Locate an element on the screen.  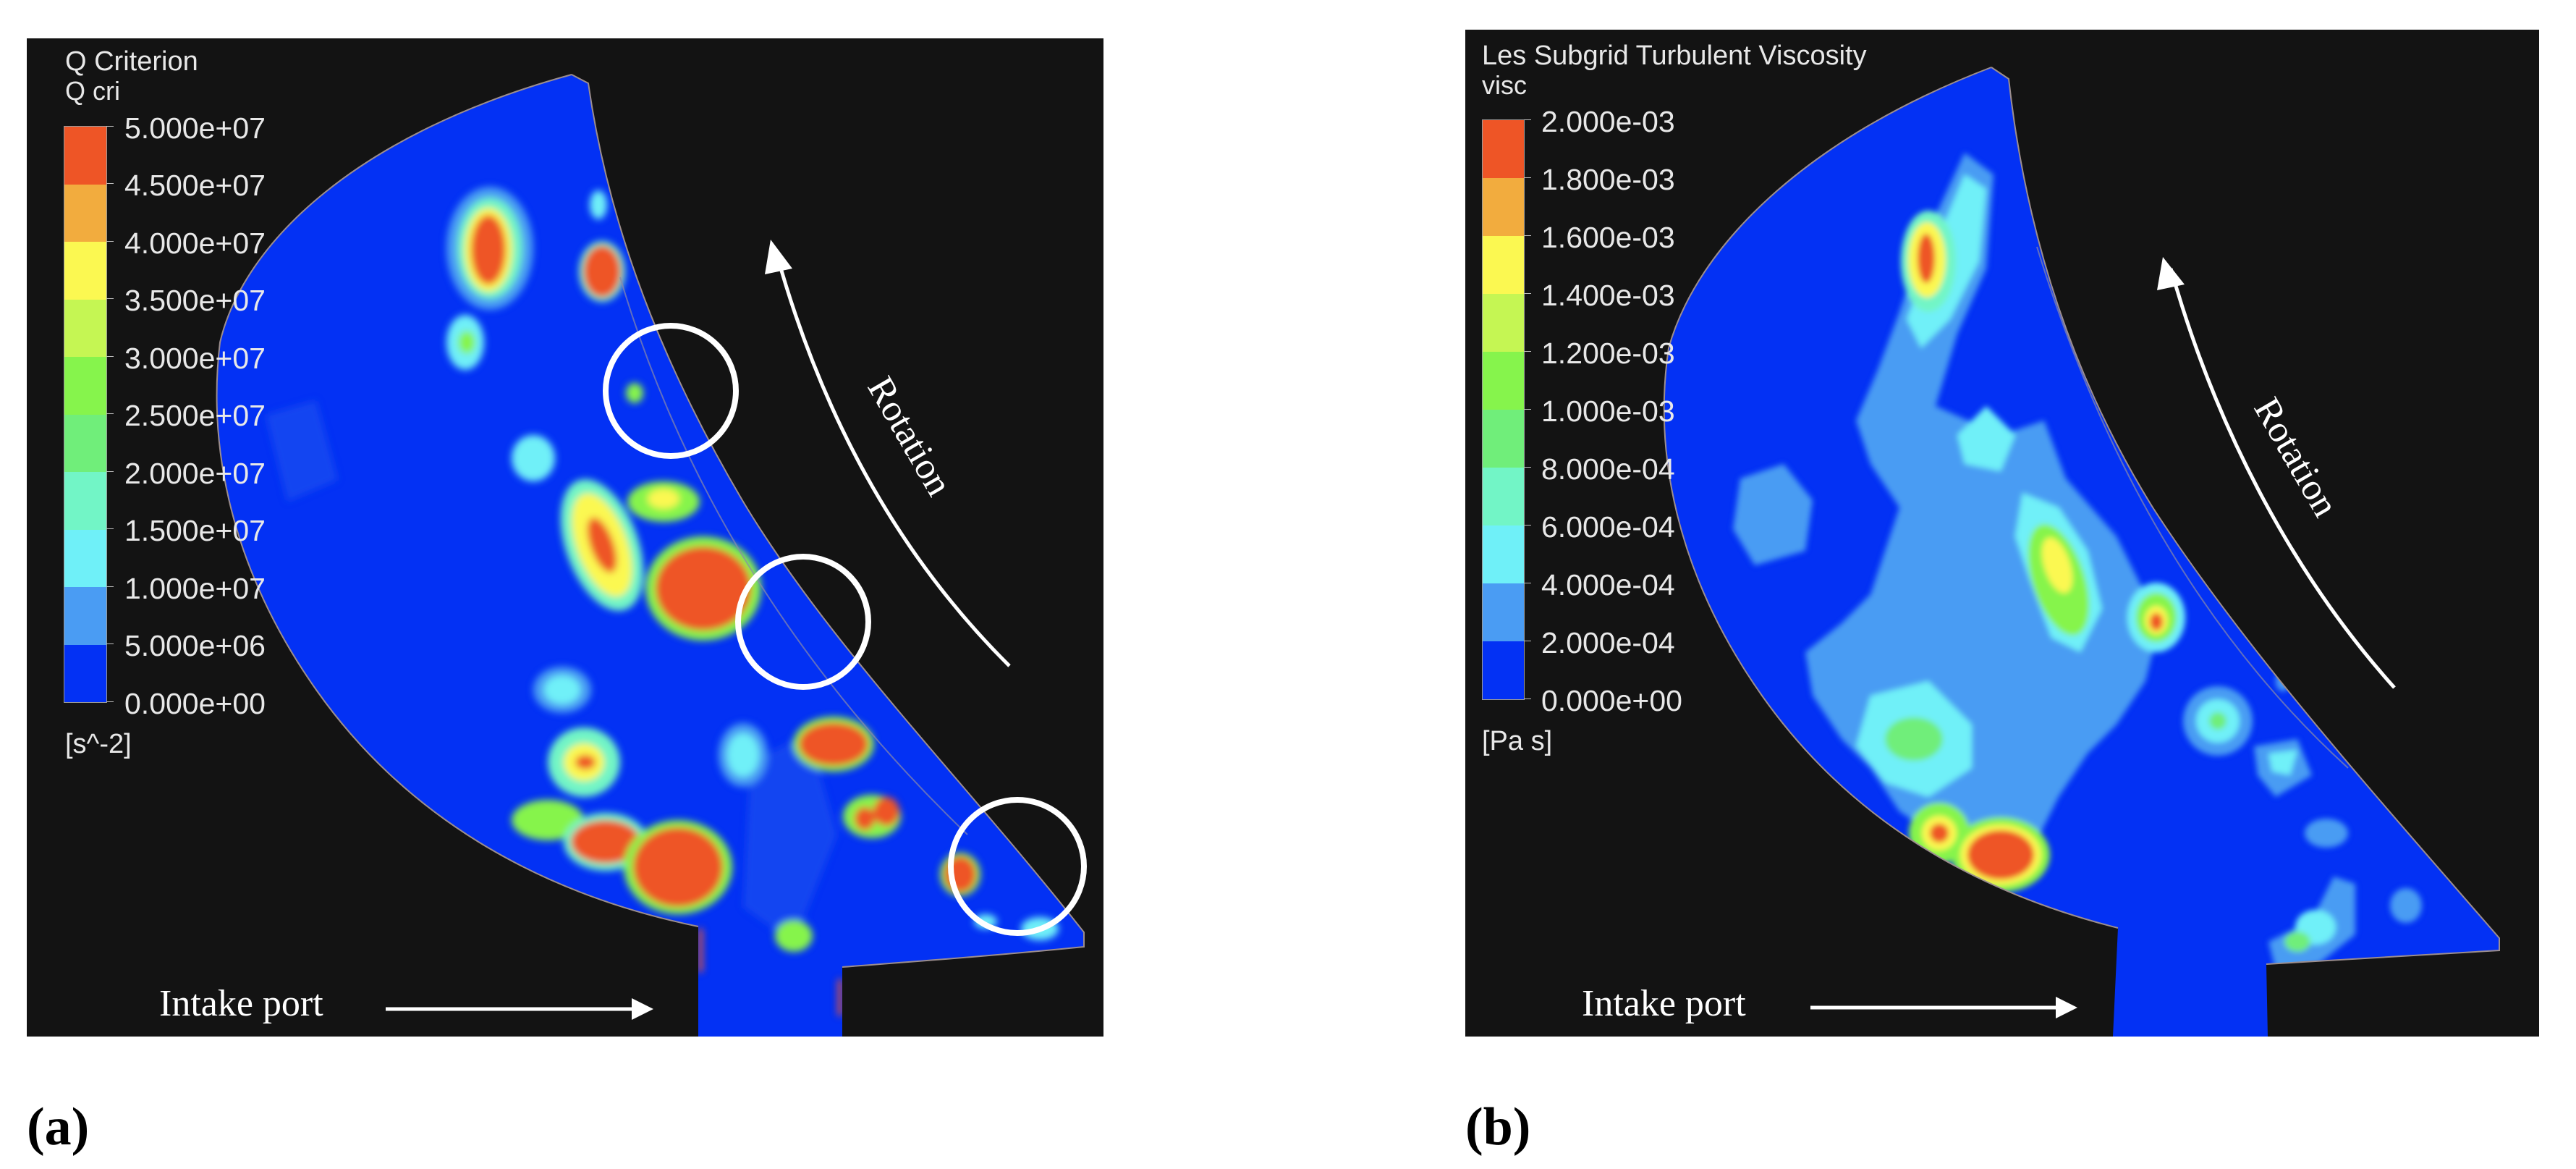
legend-units: [Pa s] is located at coordinates (1517, 741).